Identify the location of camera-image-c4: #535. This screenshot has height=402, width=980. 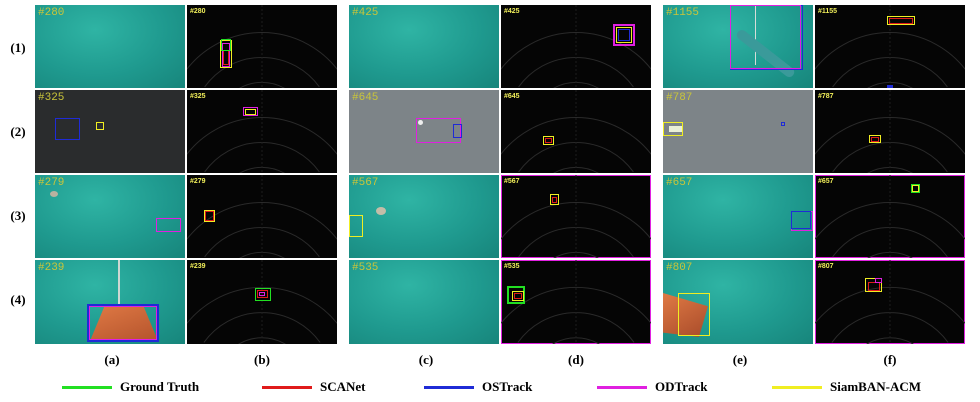
(424, 302).